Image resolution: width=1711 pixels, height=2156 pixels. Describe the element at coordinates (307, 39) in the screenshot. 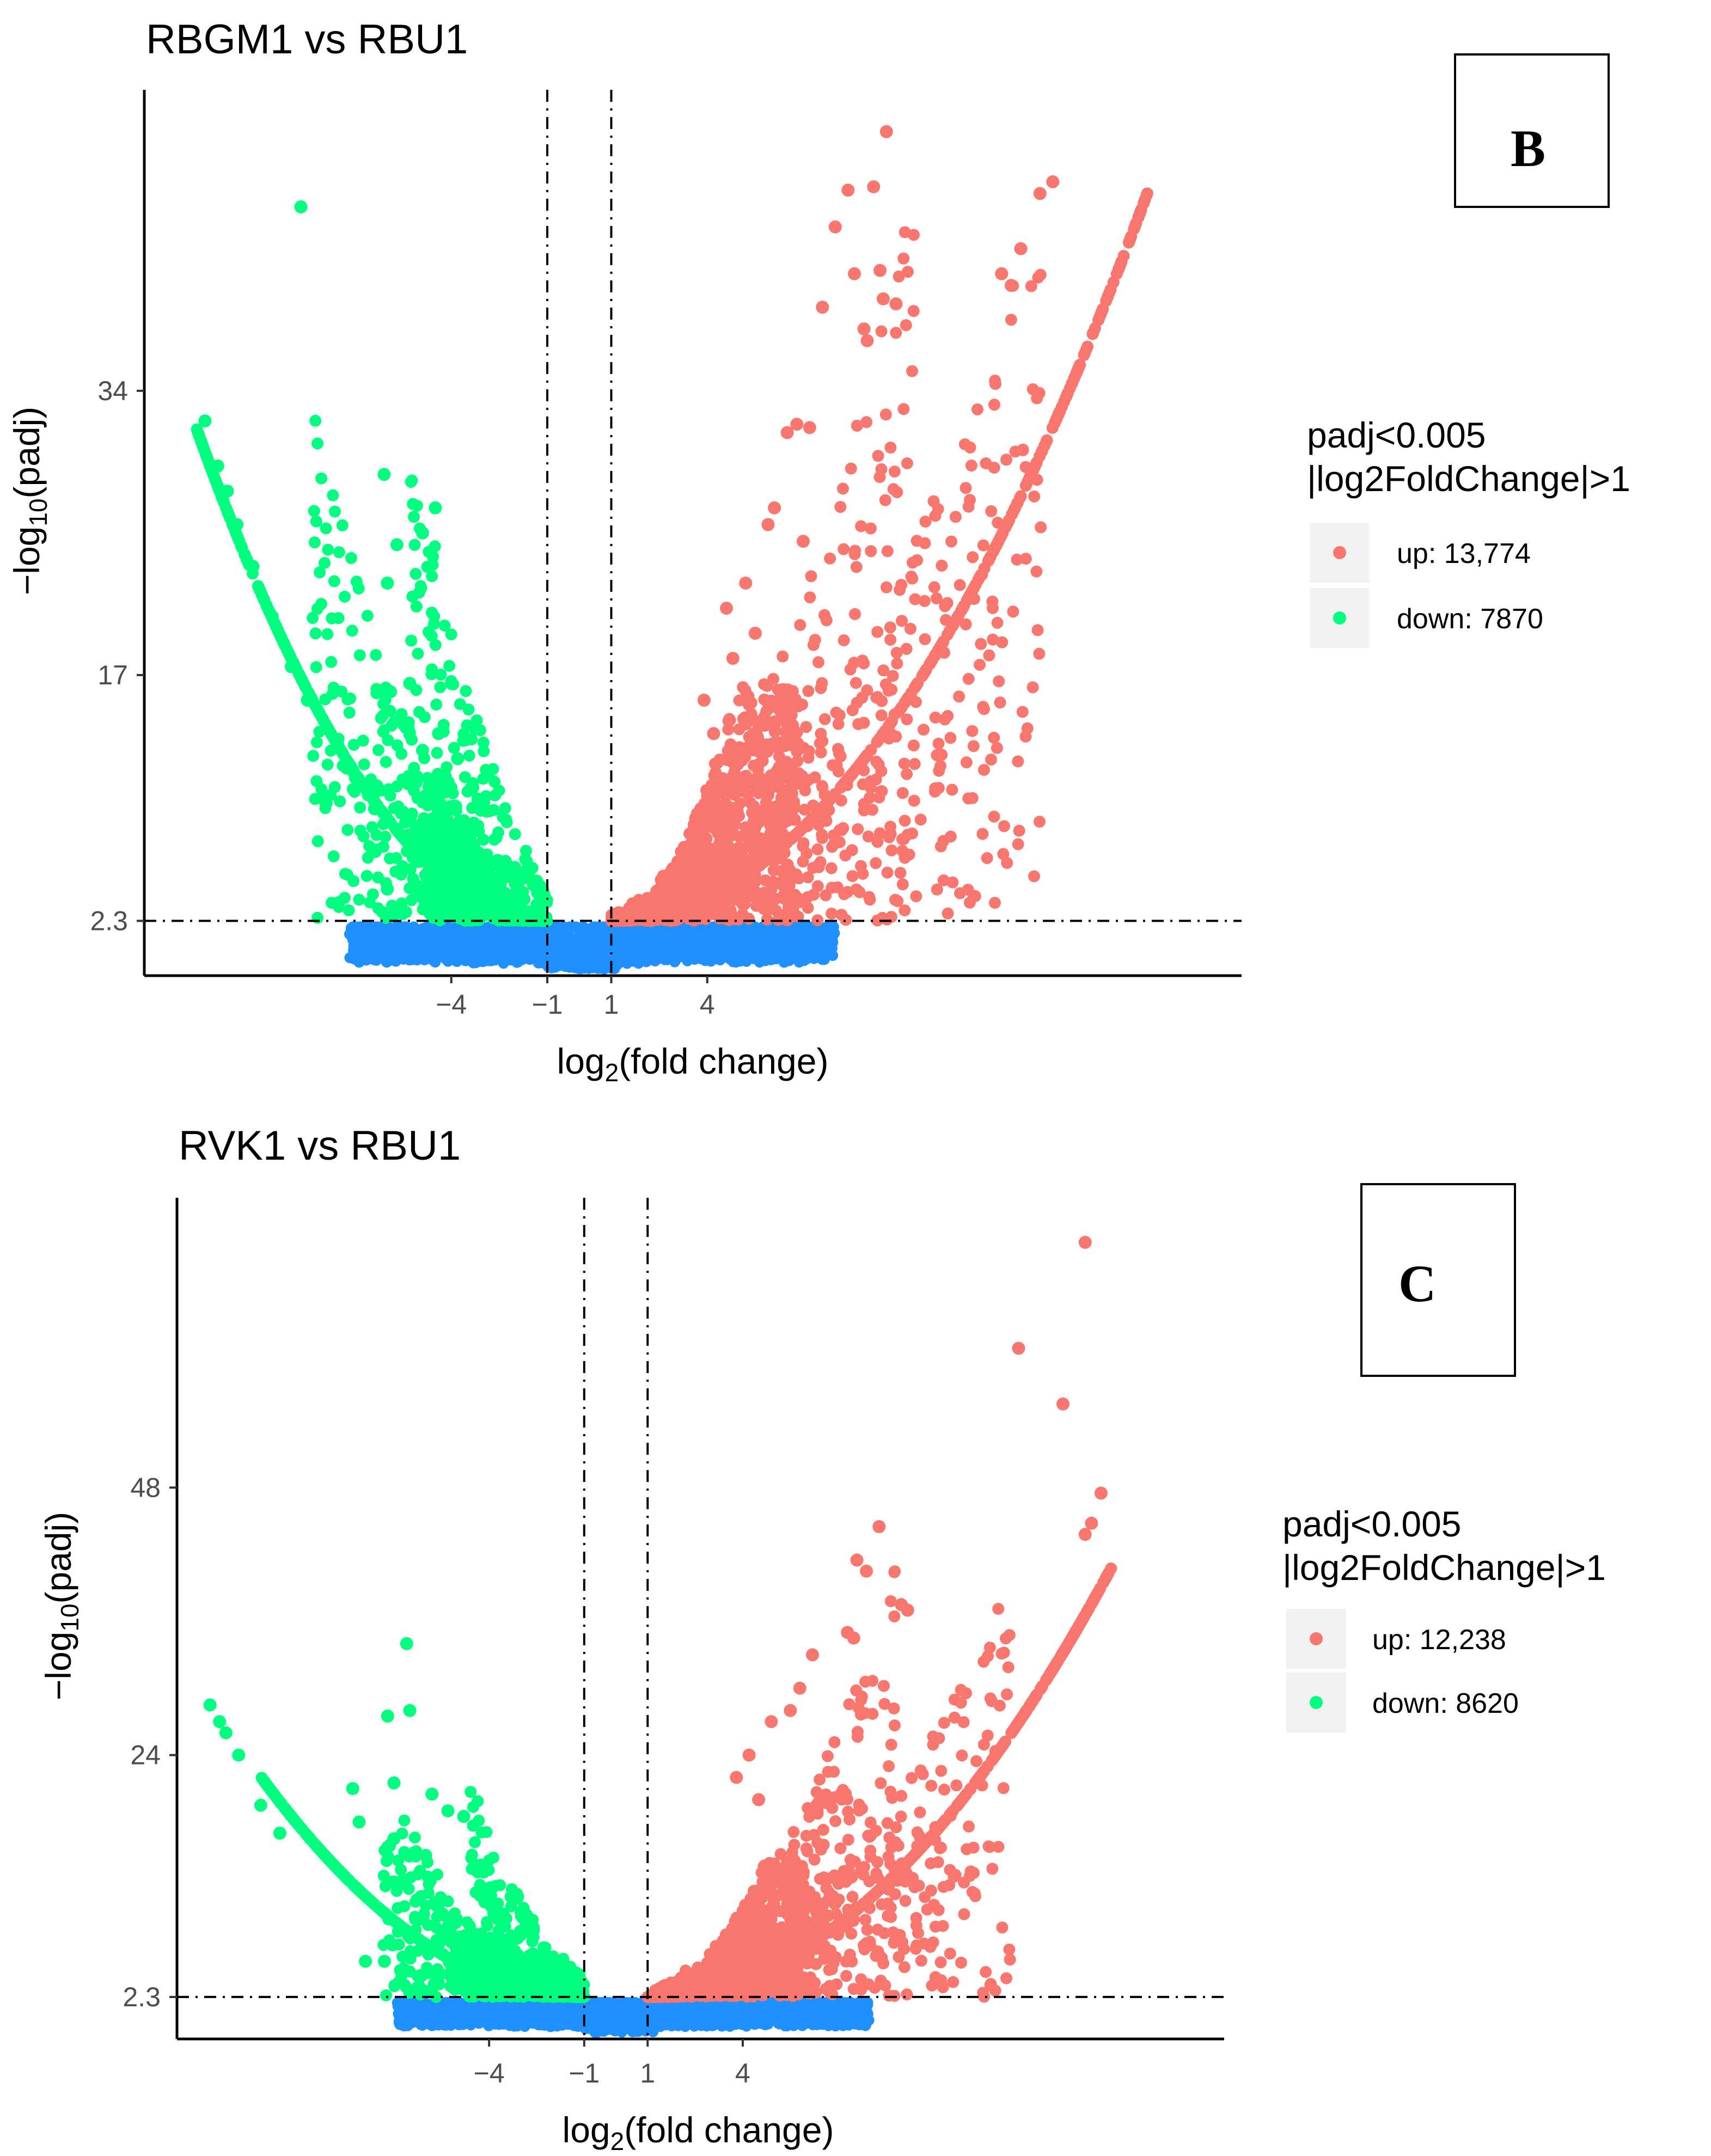

I see `chart-title: RBGM1 vs RBU1` at that location.